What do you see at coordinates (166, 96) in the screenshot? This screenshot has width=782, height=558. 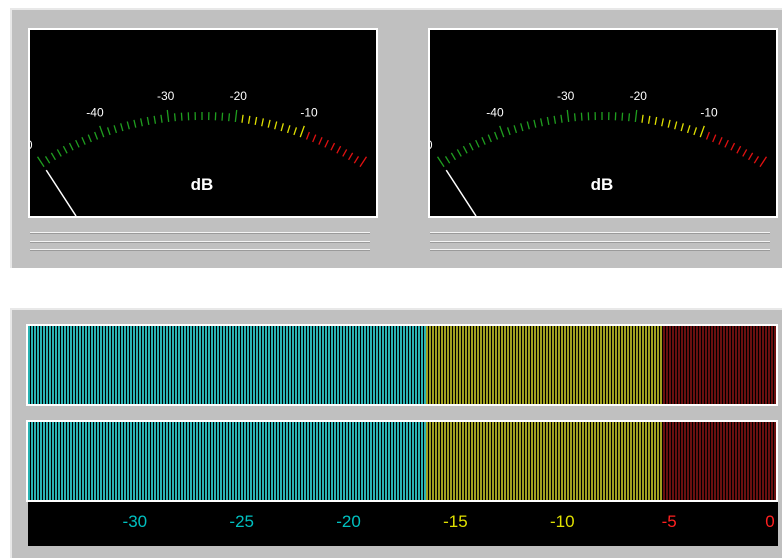 I see `vu-tick-label: -30` at bounding box center [166, 96].